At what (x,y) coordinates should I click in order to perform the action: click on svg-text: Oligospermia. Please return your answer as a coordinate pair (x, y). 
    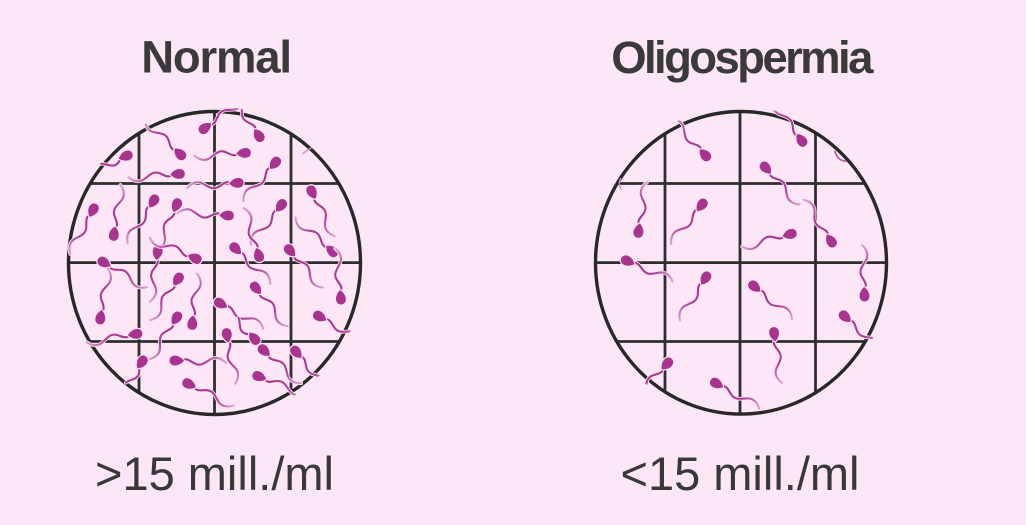
    Looking at the image, I should click on (742, 57).